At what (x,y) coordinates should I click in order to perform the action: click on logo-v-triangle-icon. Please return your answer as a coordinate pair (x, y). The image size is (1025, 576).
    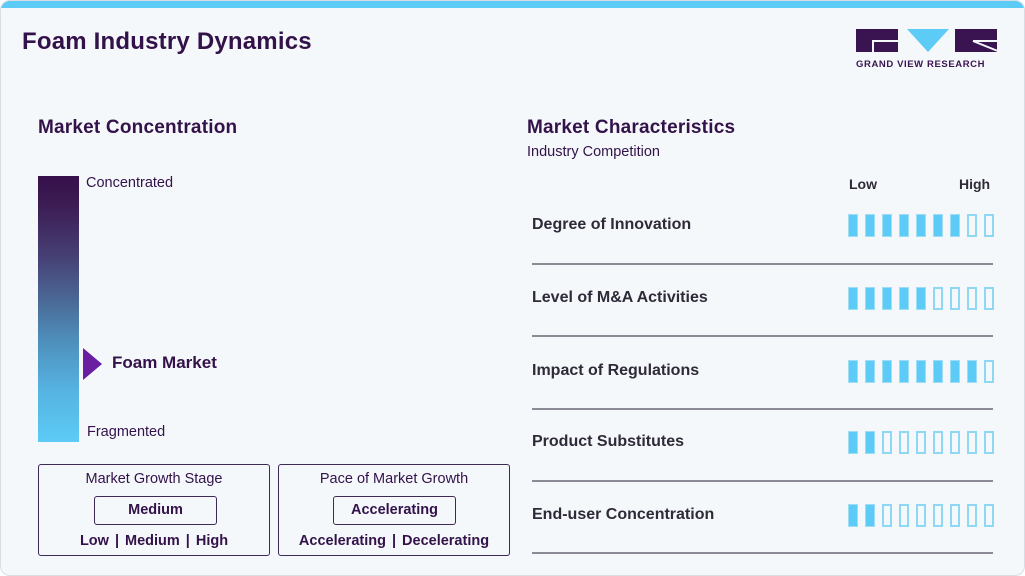
    Looking at the image, I should click on (928, 40).